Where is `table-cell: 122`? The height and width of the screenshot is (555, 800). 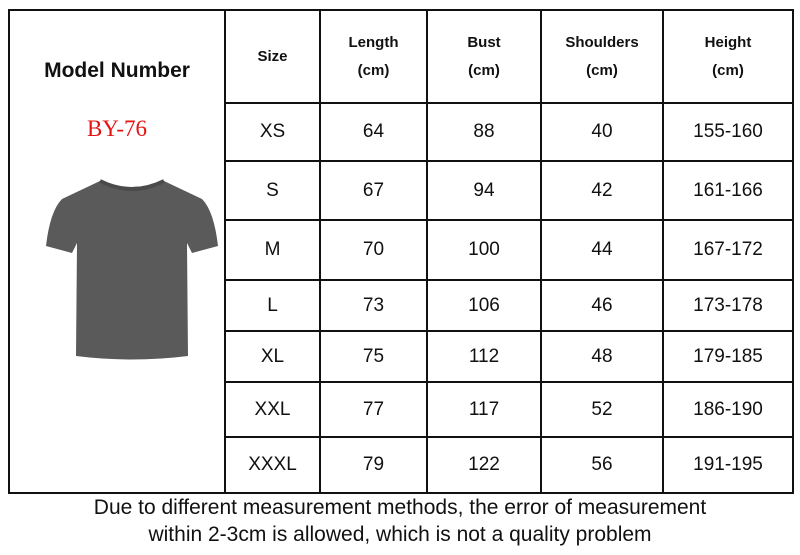 table-cell: 122 is located at coordinates (484, 465).